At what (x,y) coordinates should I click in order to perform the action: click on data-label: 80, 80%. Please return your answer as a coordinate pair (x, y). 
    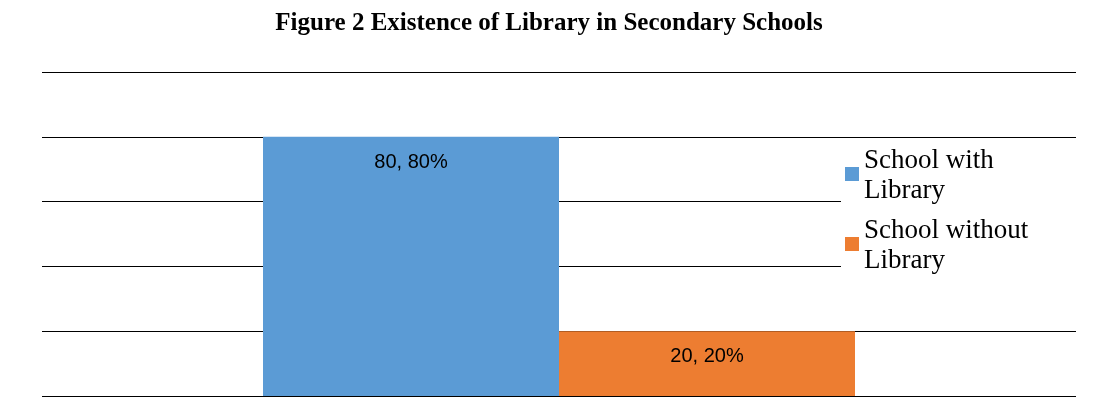
    Looking at the image, I should click on (411, 160).